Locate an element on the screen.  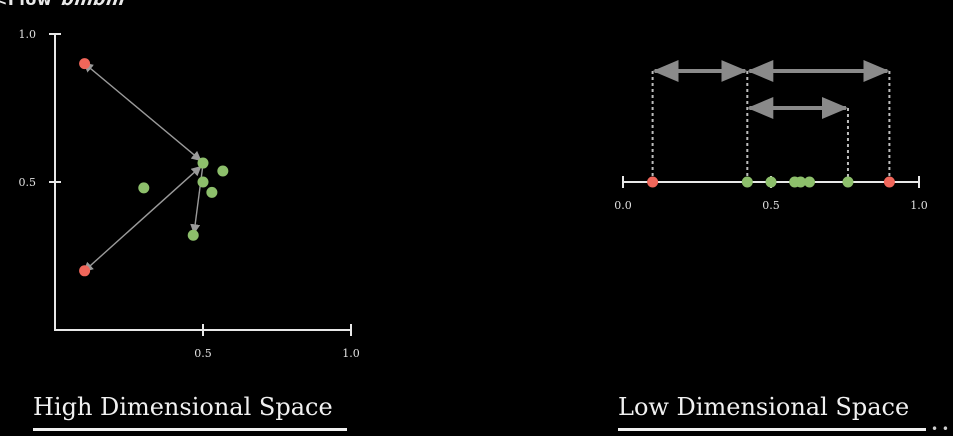
more-dots-icon: • • is located at coordinates (940, 429).